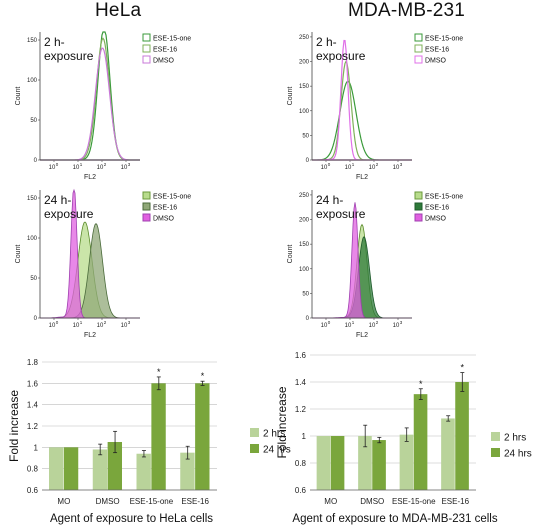 Image resolution: width=550 pixels, height=528 pixels. Describe the element at coordinates (394, 519) in the screenshot. I see `x-axis-label: Agent of exposure to MDA-MB-231 cells` at that location.